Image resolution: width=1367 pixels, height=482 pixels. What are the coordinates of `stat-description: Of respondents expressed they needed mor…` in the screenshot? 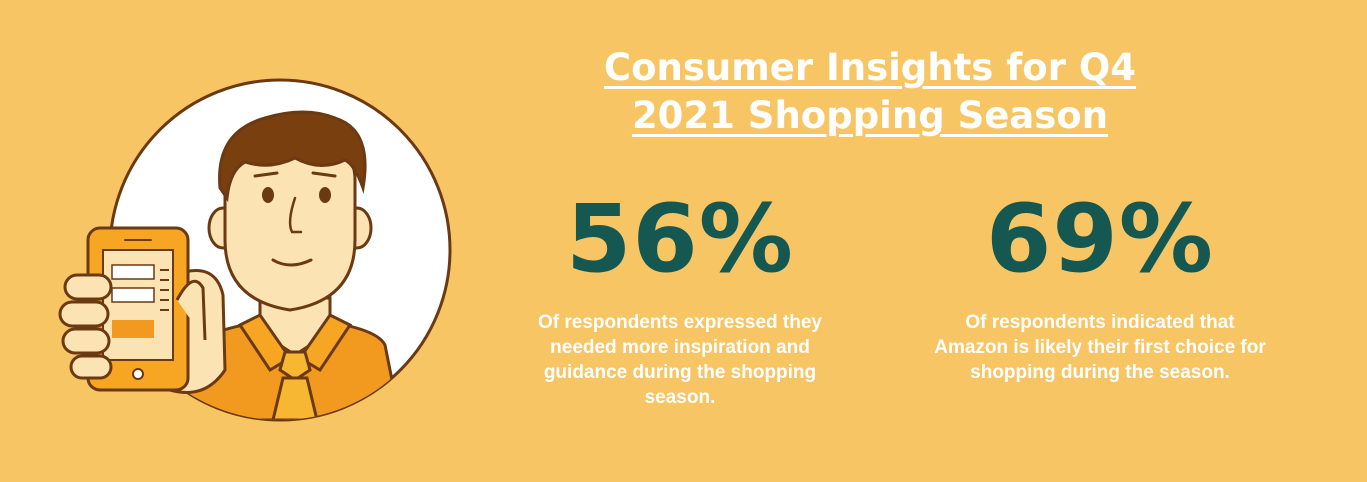 It's located at (680, 360).